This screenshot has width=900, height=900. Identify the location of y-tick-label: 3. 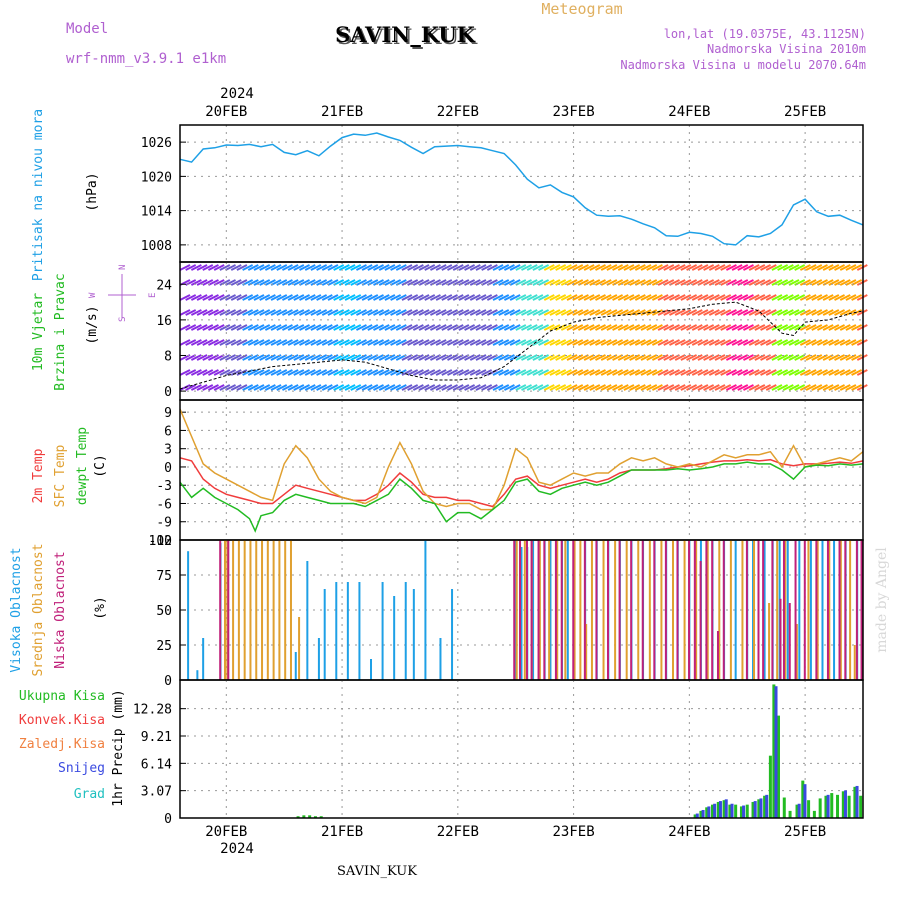
(168, 450).